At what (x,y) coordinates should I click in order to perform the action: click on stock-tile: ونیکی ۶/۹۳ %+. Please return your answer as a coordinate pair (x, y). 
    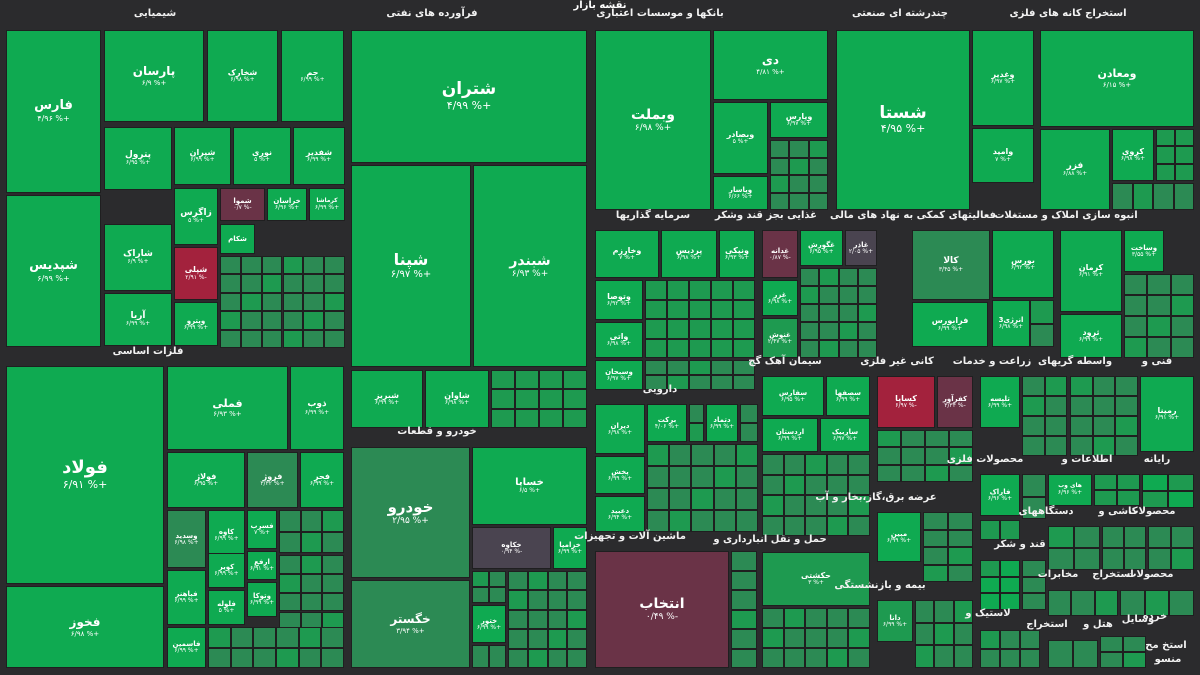
    Looking at the image, I should click on (737, 254).